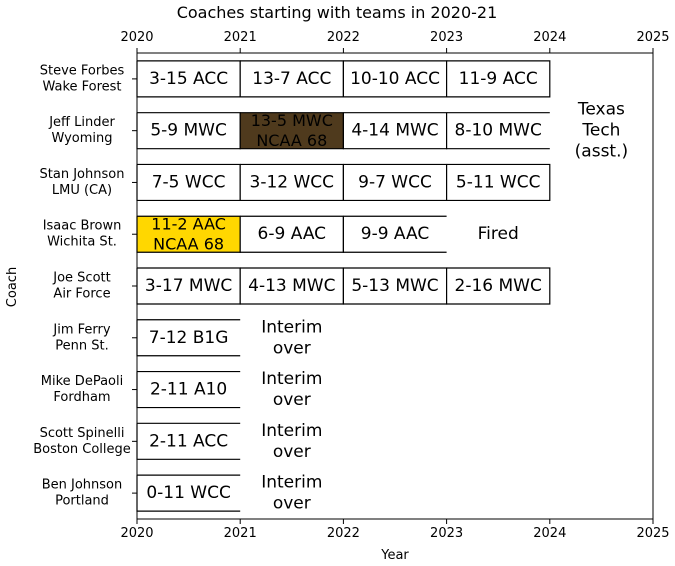  I want to click on season-record: 13-5 MWC NCAA 68, so click(292, 130).